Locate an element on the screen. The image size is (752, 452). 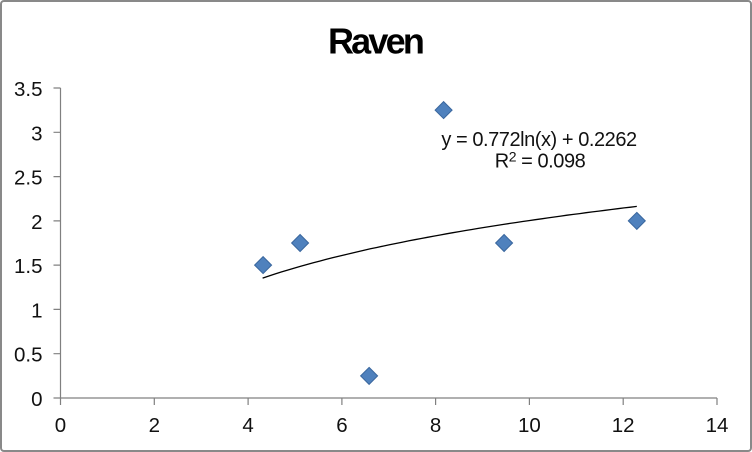
svg-text: 12 is located at coordinates (623, 425).